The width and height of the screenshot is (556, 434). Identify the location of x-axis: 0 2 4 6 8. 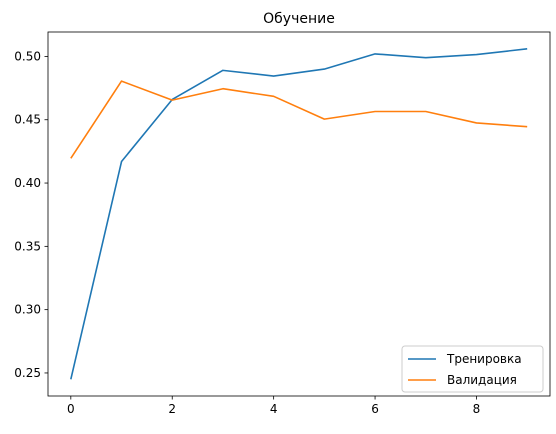
(273, 406).